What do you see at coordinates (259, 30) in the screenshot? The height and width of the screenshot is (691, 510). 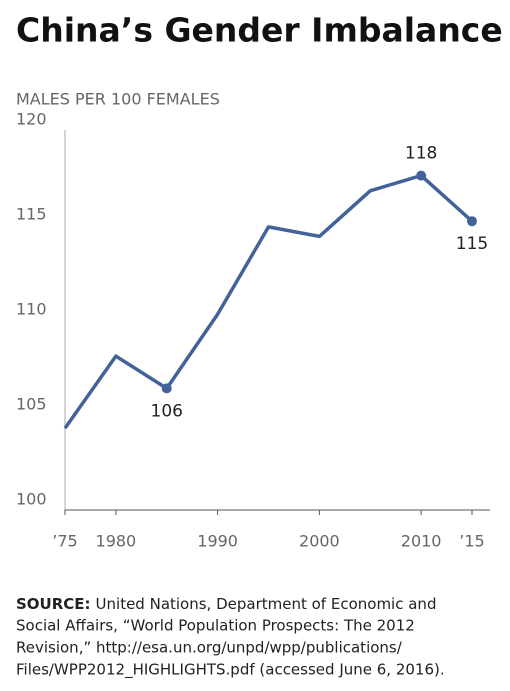 I see `chart-title: China’s Gender Imbalance` at bounding box center [259, 30].